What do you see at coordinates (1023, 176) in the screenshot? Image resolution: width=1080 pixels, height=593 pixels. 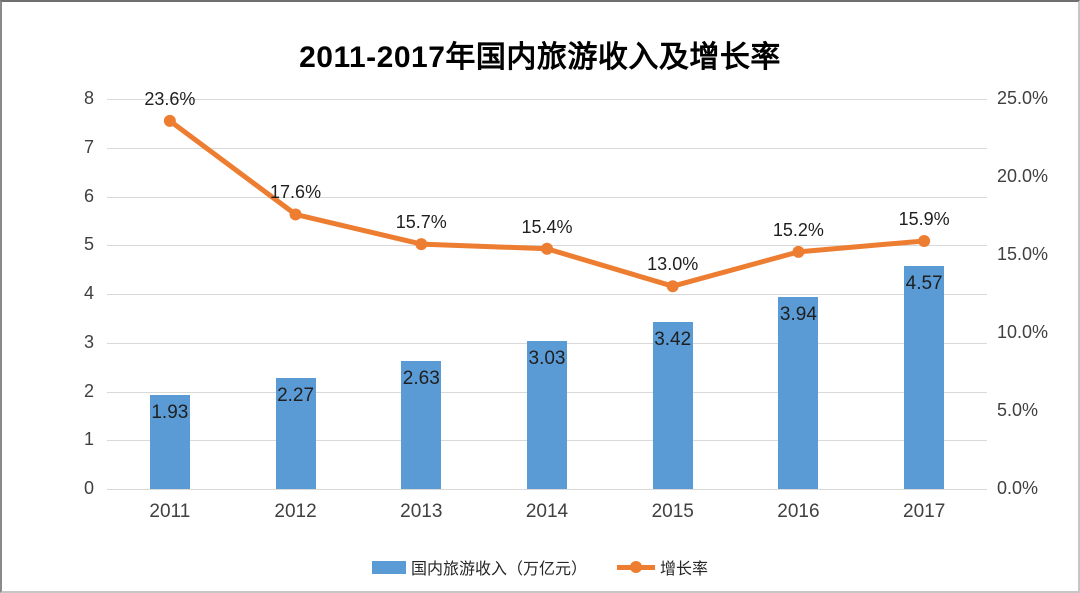 I see `right-axis-tick: 20.0%` at bounding box center [1023, 176].